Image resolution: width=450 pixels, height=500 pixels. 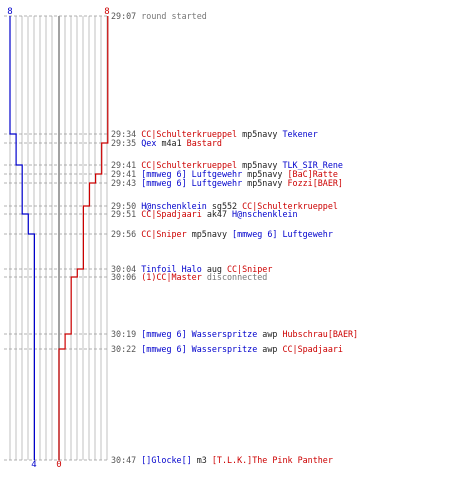 I want to click on event-weapon: m4a1, so click(x=171, y=143).